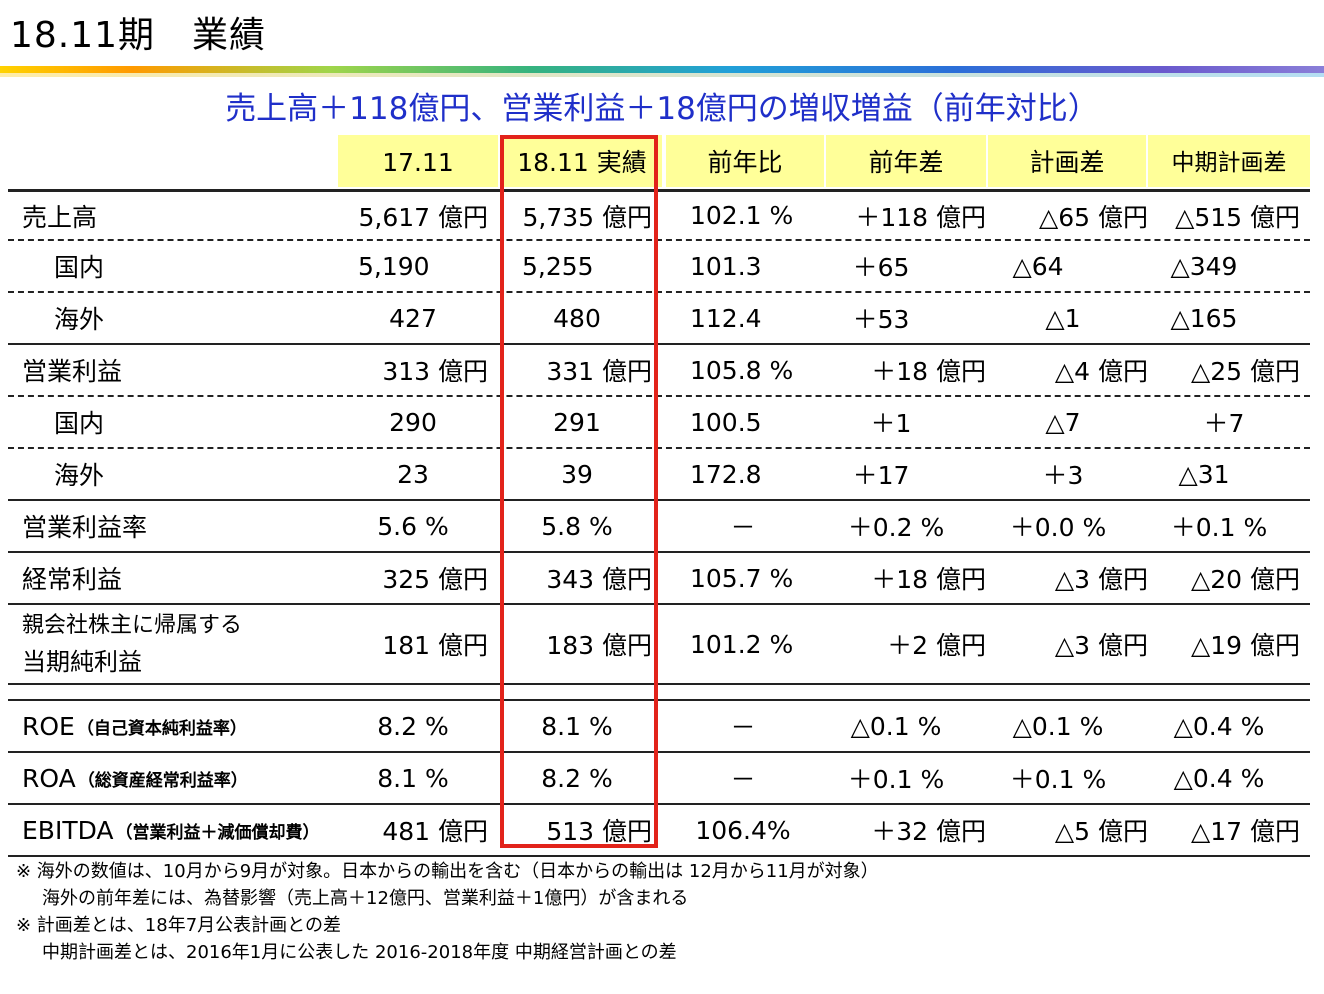  I want to click on row-label: 親会社株主に帰属する 当期純利益, so click(132, 644).